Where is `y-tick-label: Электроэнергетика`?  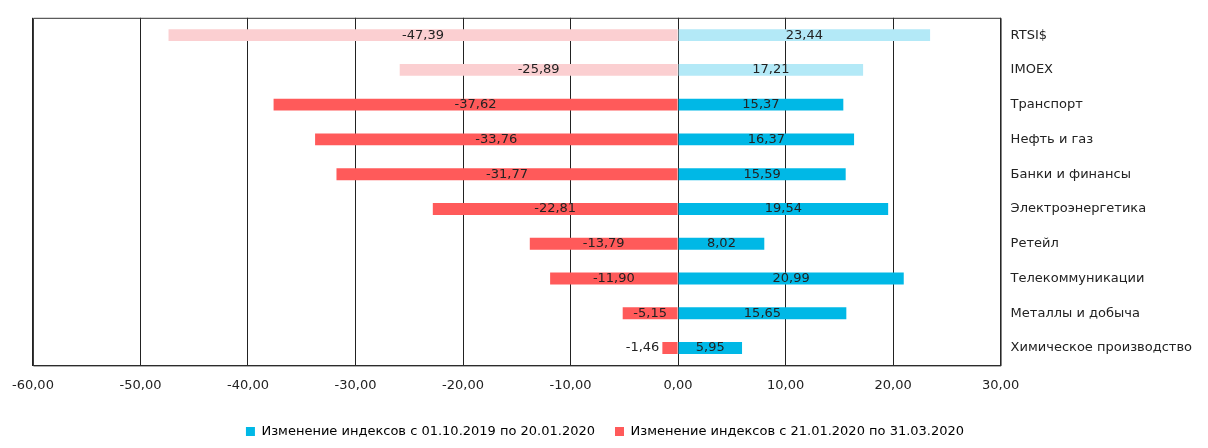
y-tick-label: Электроэнергетика is located at coordinates (1078, 208).